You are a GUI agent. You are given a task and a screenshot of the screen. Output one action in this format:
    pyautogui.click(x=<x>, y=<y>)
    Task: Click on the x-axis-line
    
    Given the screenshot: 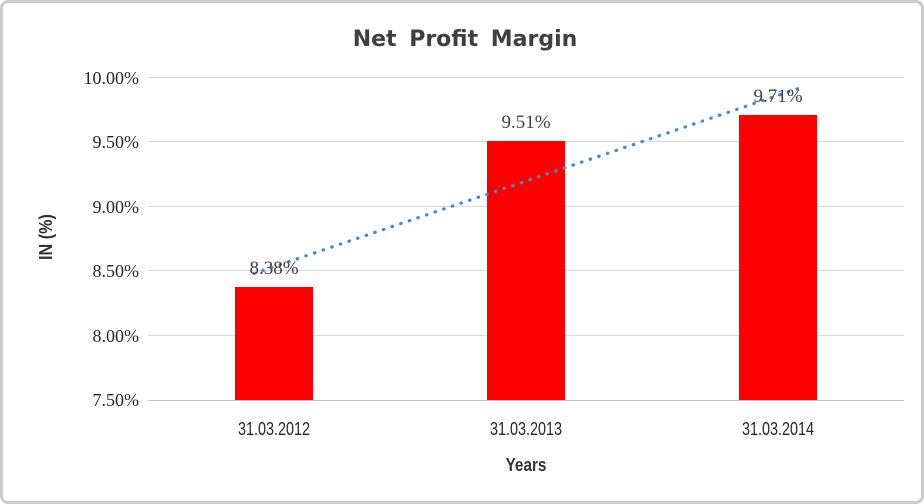 What is the action you would take?
    pyautogui.click(x=526, y=400)
    